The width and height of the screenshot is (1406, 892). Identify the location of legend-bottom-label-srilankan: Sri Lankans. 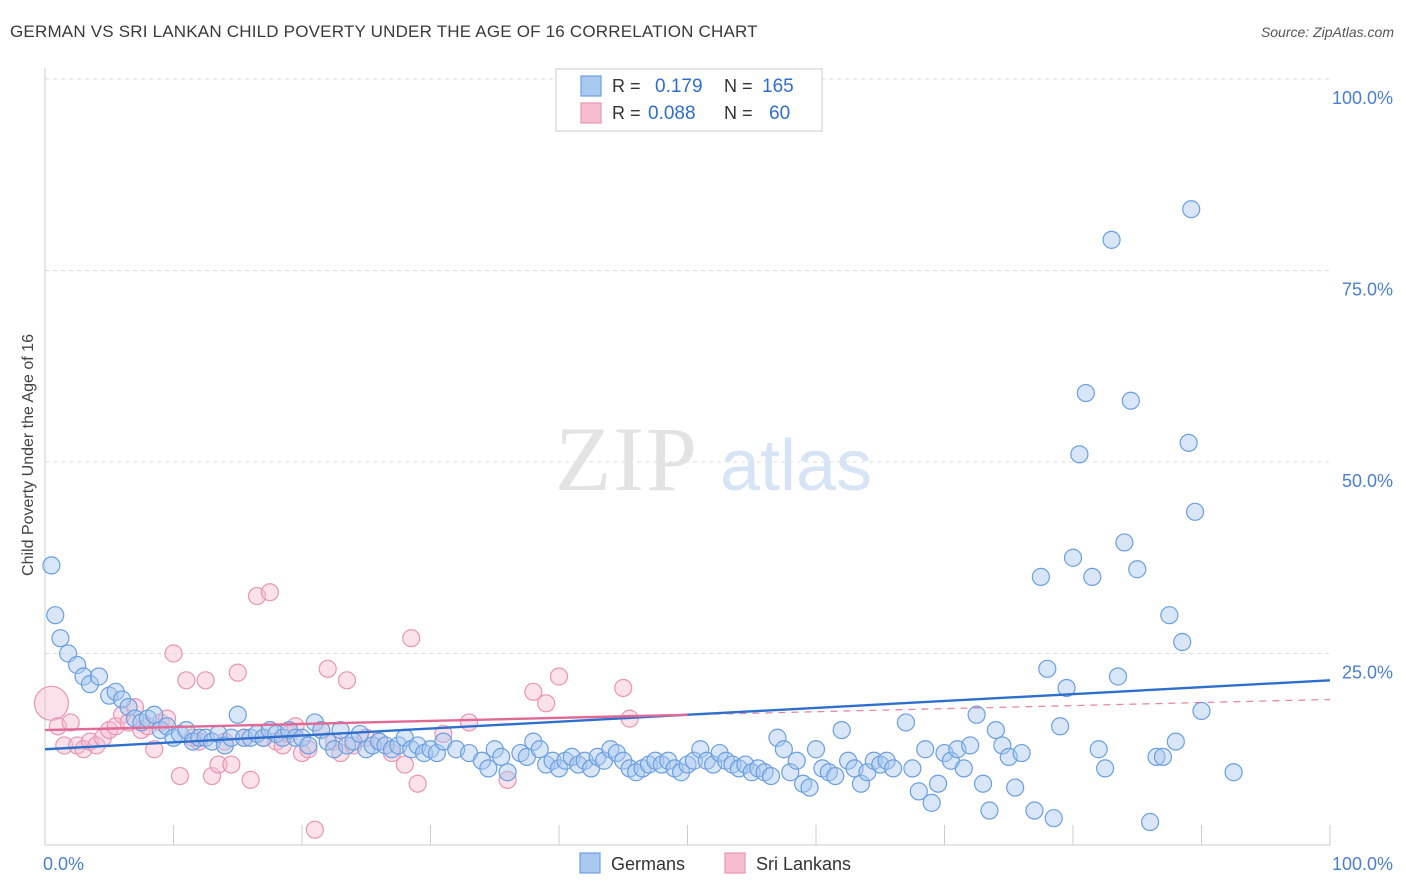
(803, 864).